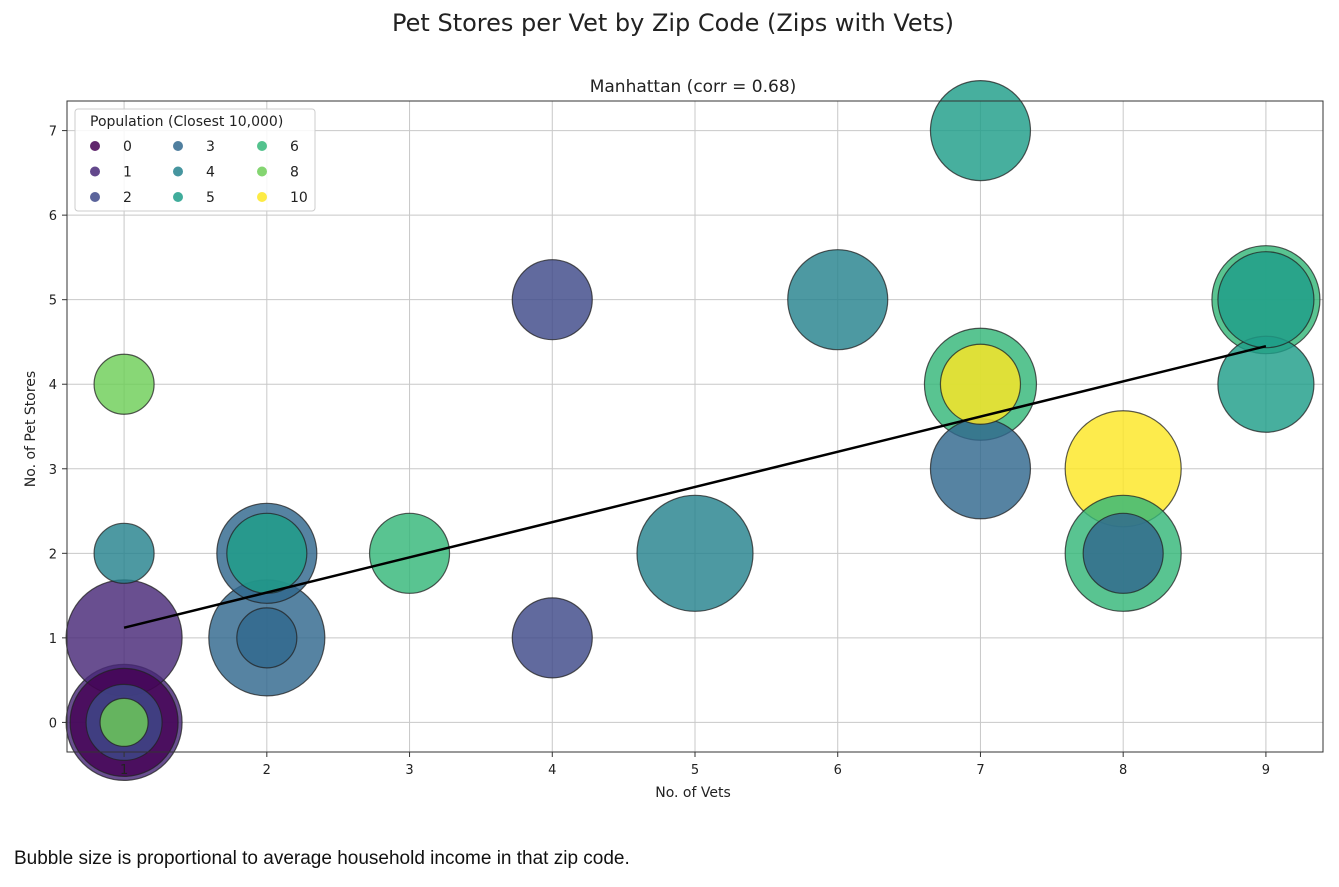 The width and height of the screenshot is (1339, 887). What do you see at coordinates (124, 770) in the screenshot?
I see `x-tick-label: 1` at bounding box center [124, 770].